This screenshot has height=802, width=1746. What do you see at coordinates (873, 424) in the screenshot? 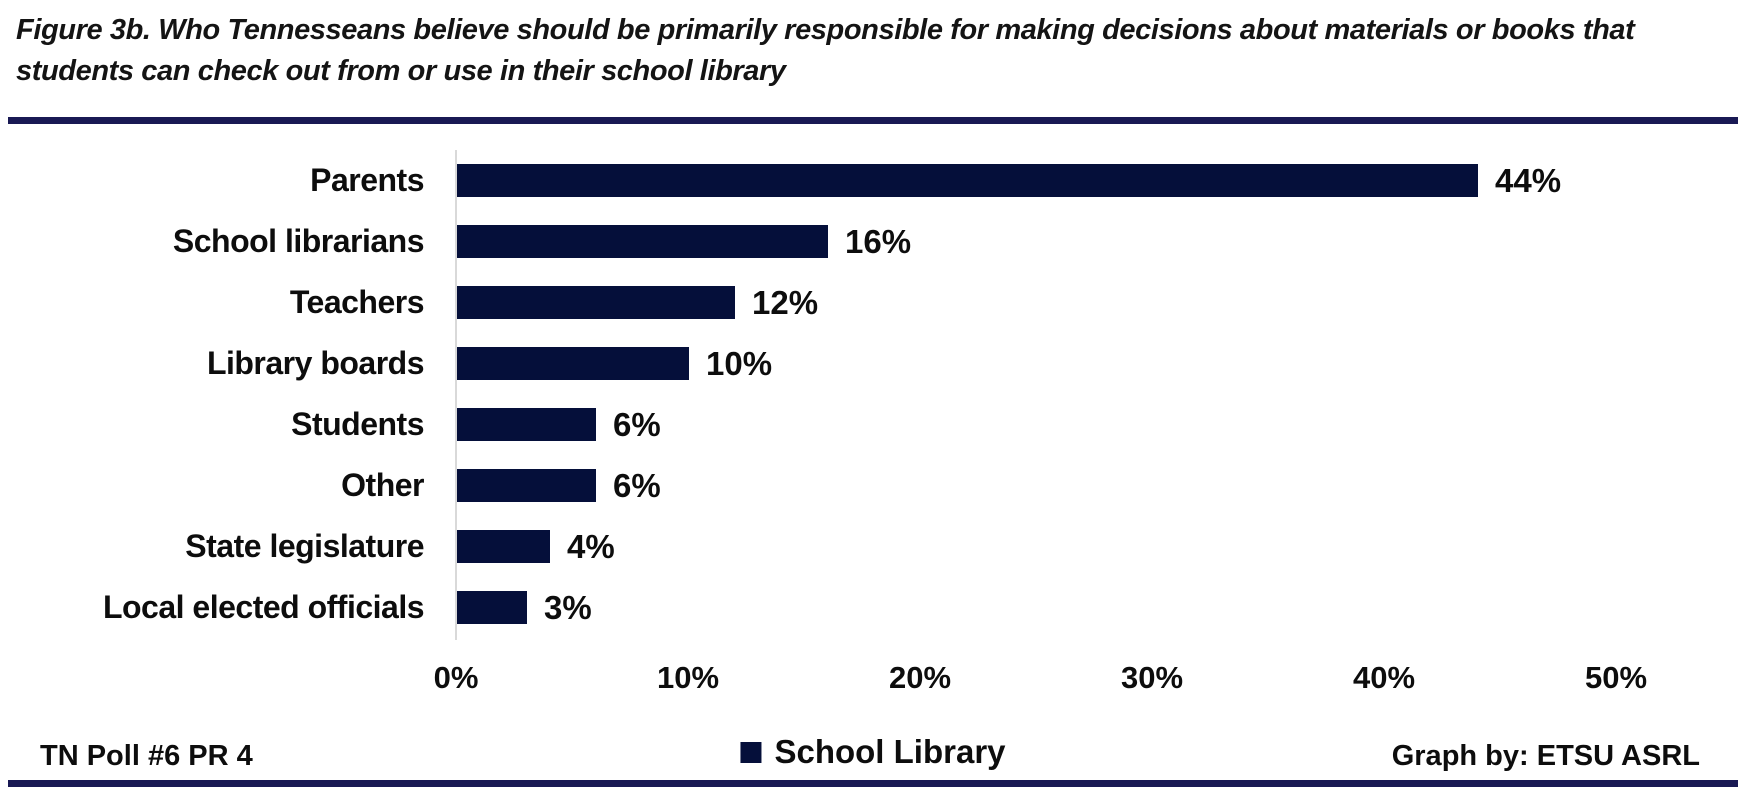
I see `bar-row: Students 6%` at bounding box center [873, 424].